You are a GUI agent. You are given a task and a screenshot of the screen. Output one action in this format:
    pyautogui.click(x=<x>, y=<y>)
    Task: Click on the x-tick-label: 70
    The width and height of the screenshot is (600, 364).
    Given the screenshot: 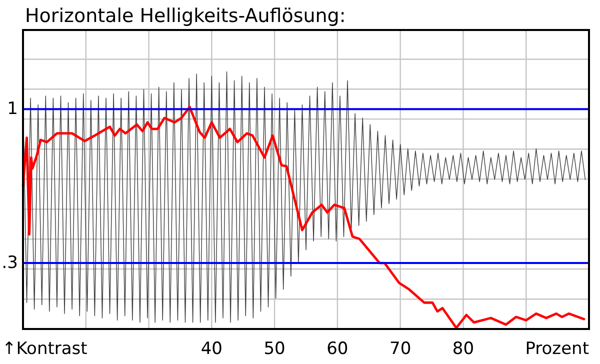 What is the action you would take?
    pyautogui.click(x=401, y=349)
    